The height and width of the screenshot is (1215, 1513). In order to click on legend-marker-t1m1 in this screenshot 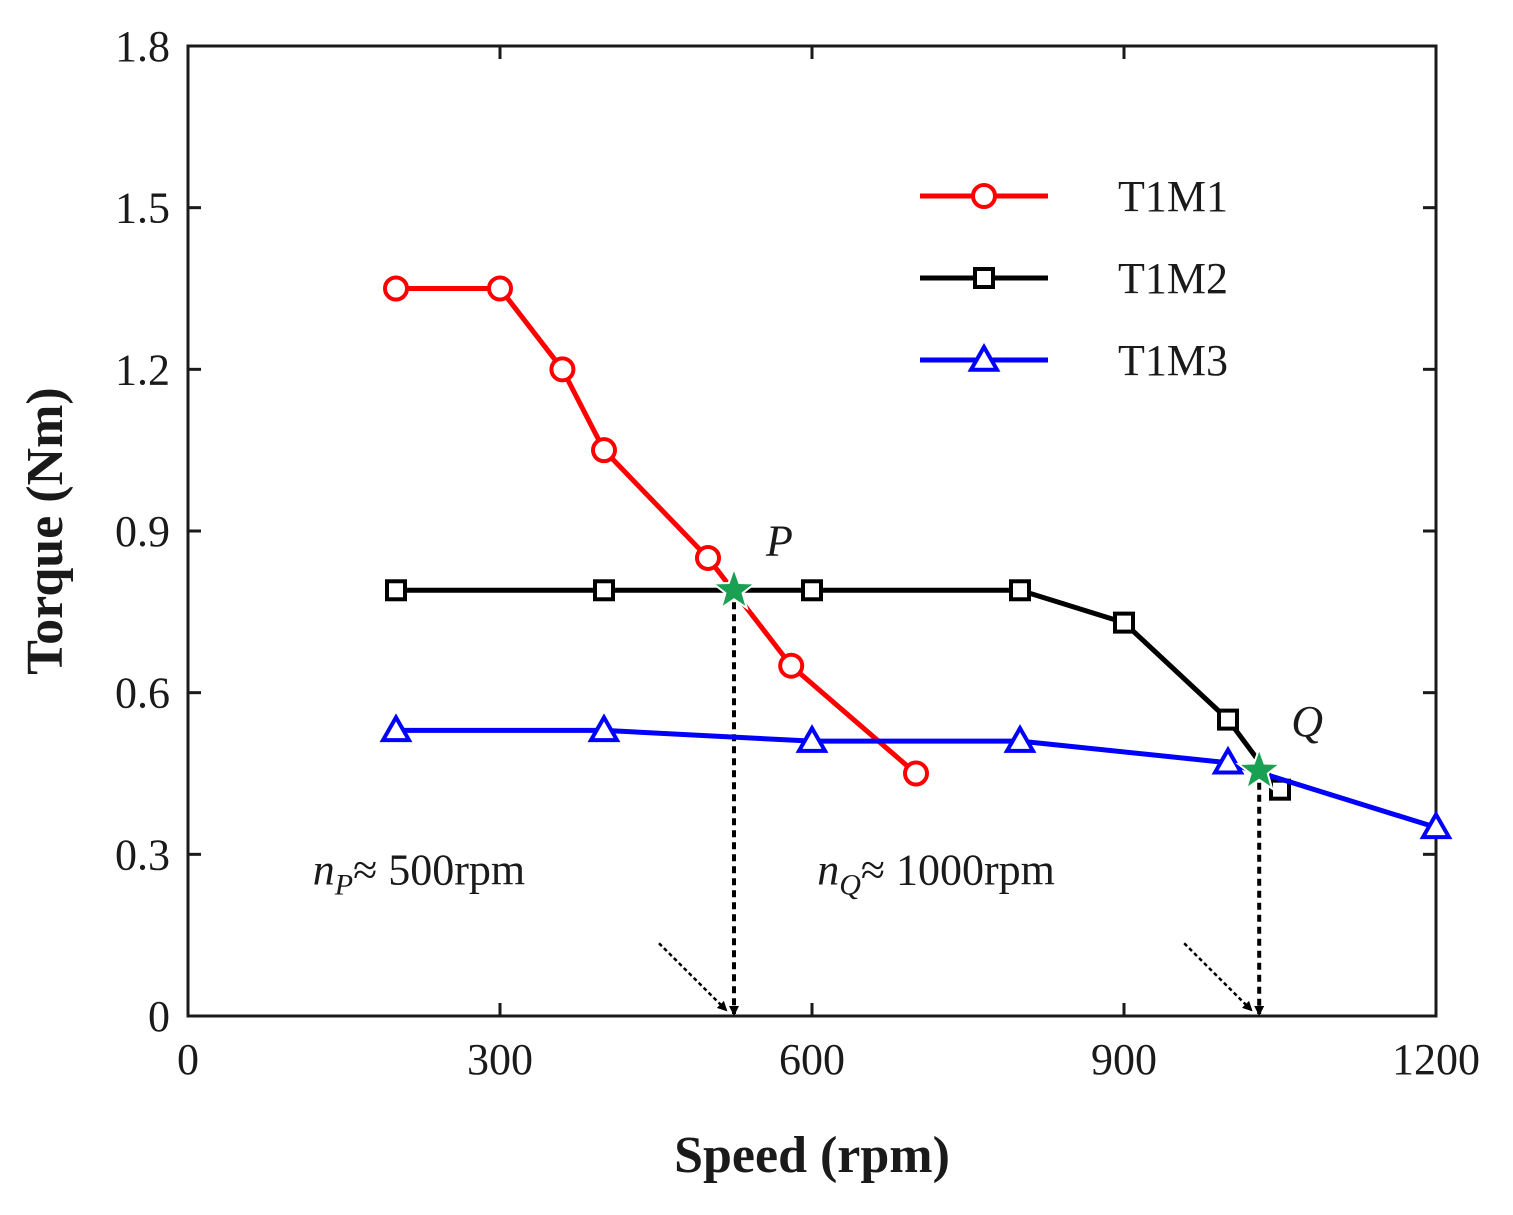, I will do `click(984, 196)`.